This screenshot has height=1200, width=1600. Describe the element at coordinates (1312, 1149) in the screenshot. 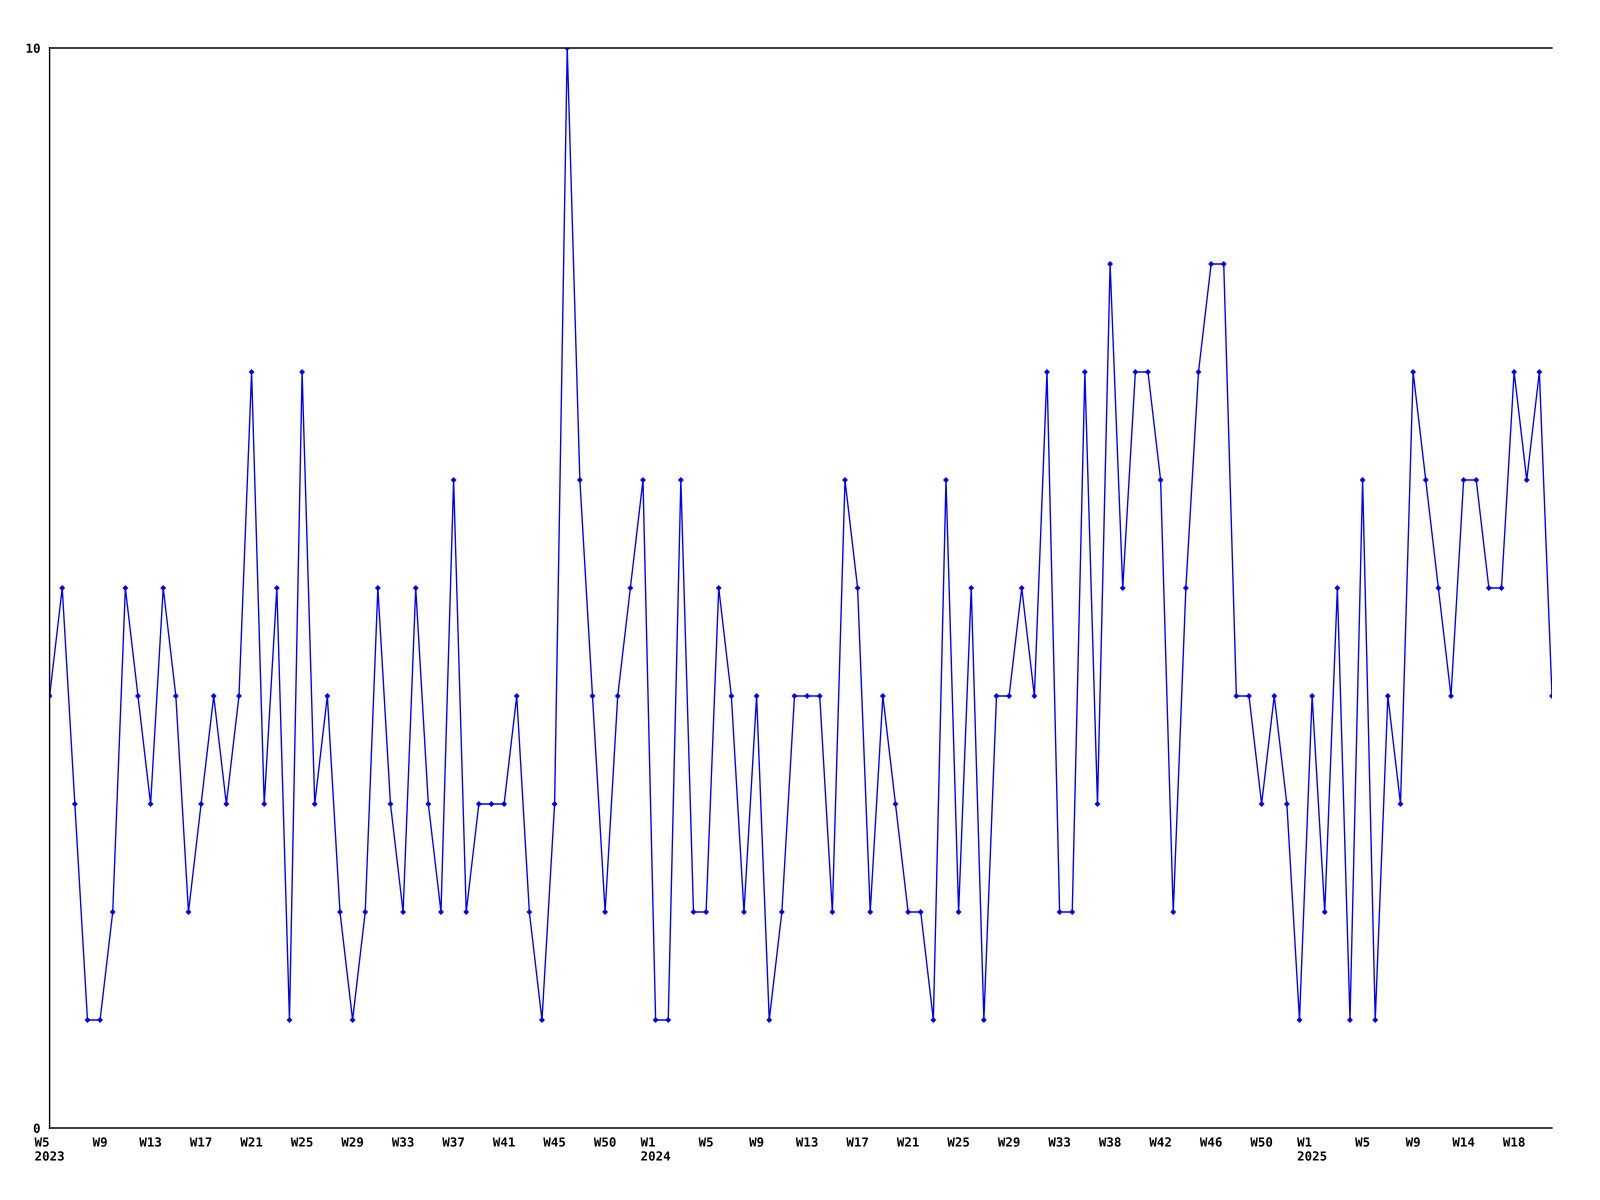

I see `x-tick-label: W1 2025` at that location.